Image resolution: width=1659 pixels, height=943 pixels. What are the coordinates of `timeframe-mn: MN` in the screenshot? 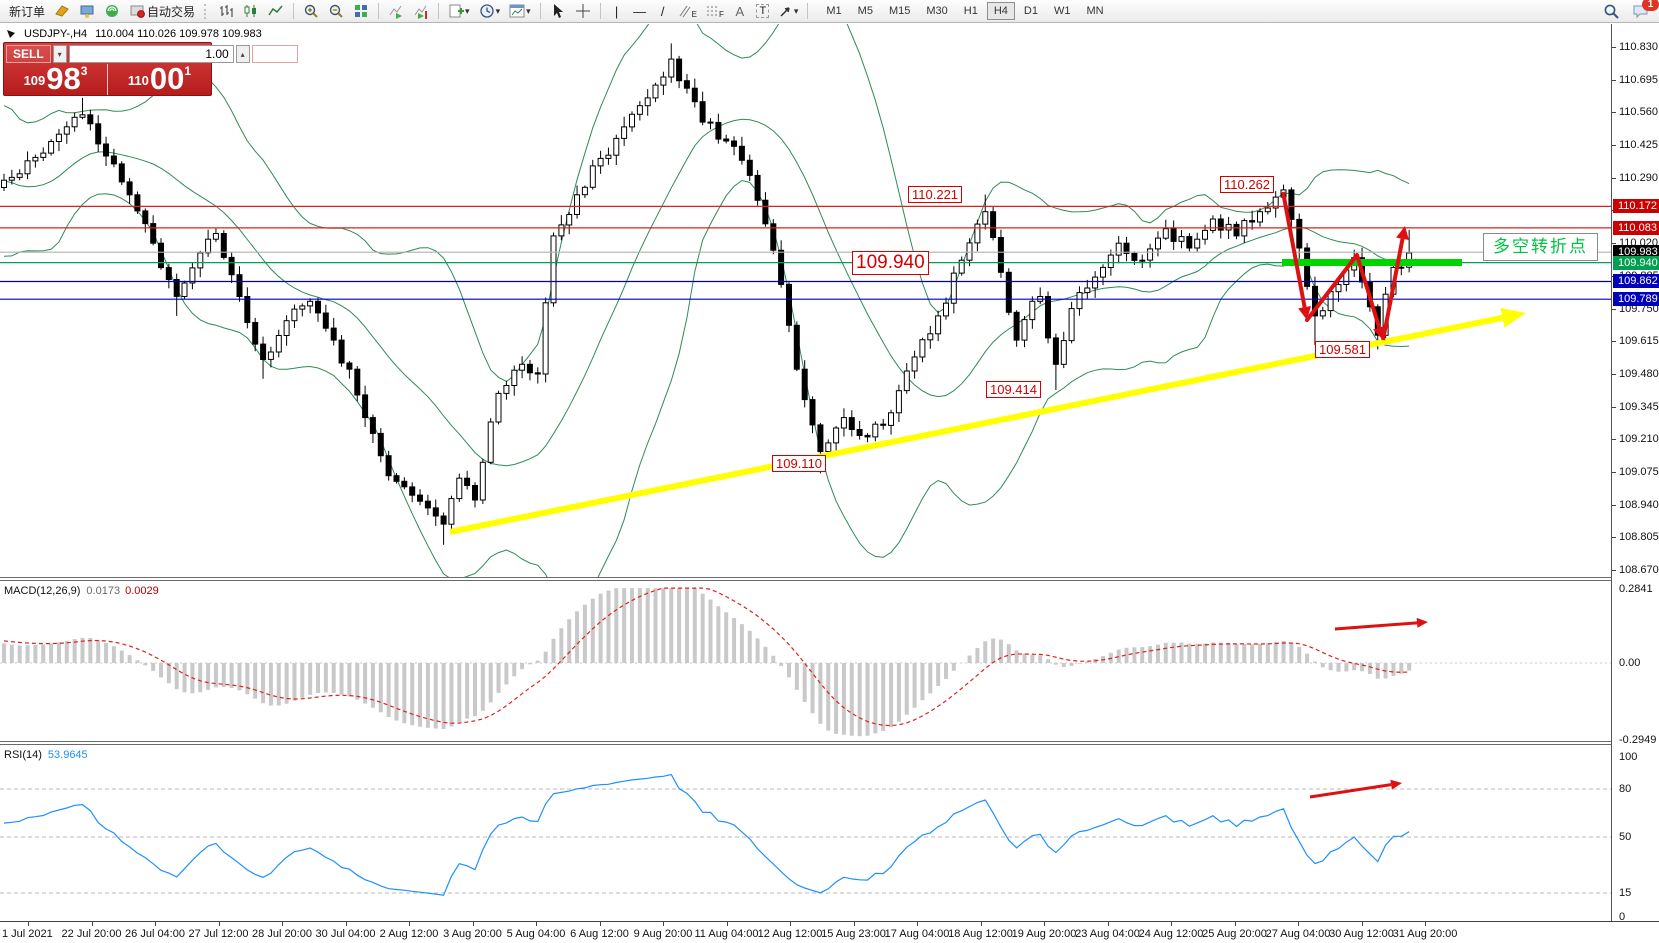 It's located at (1094, 11).